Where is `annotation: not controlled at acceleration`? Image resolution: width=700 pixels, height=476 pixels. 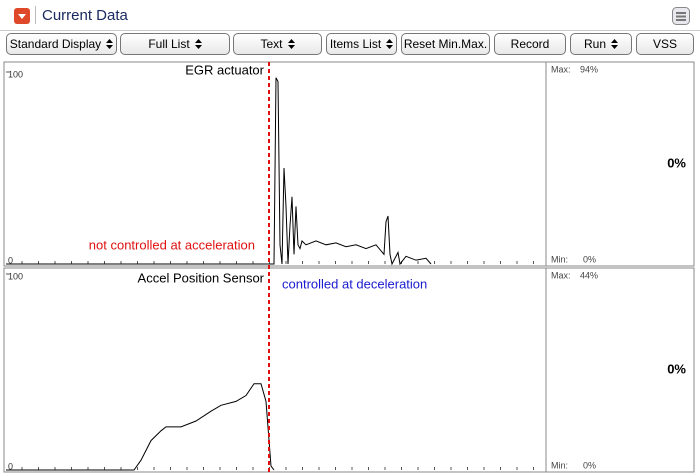
annotation: not controlled at acceleration is located at coordinates (172, 244).